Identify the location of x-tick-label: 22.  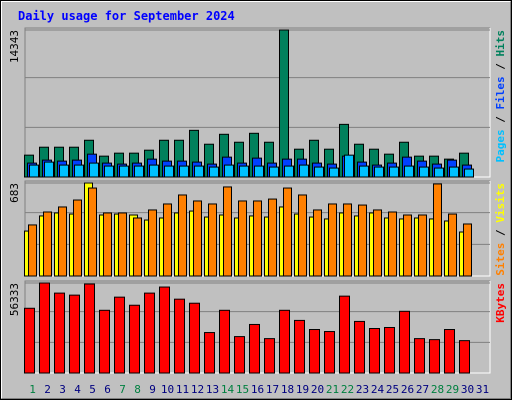
(347, 389).